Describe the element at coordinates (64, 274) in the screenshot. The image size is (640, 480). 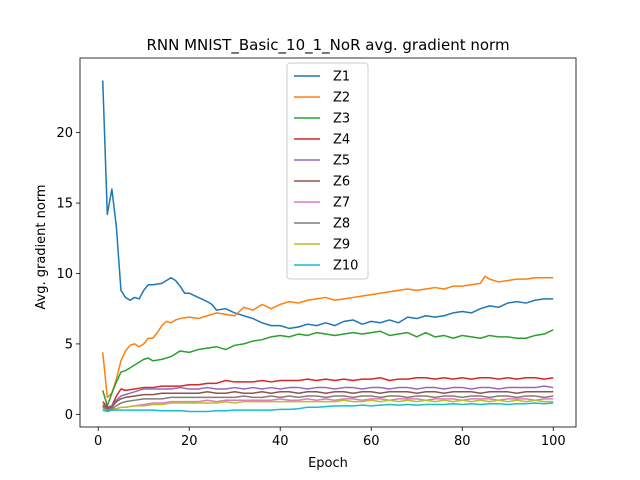
I see `y-tick-label: 10` at that location.